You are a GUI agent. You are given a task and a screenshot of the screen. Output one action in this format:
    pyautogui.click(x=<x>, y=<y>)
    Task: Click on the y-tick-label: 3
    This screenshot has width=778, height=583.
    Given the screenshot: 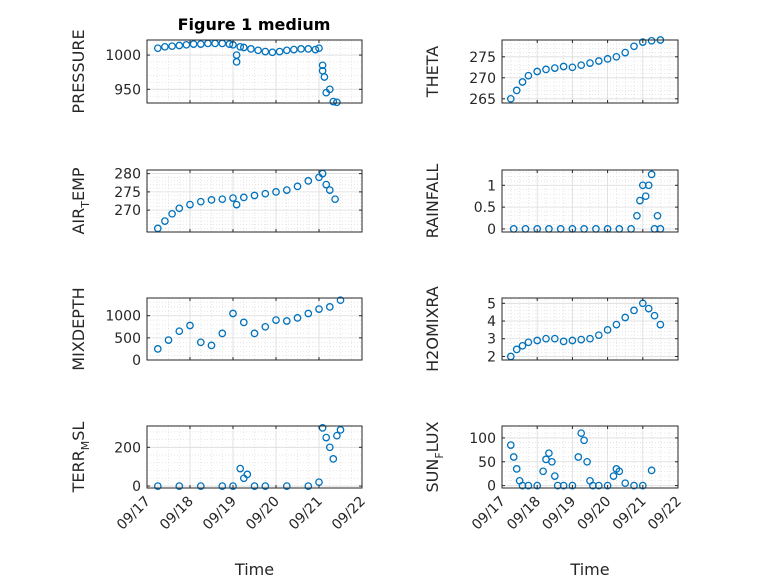 What is the action you would take?
    pyautogui.click(x=491, y=340)
    